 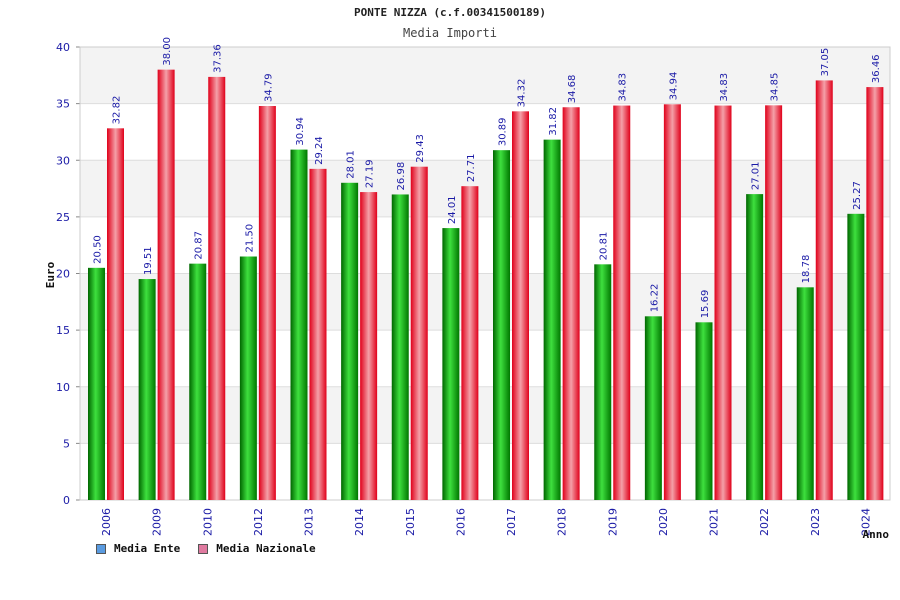 I want to click on y-tick-label: 15, so click(x=63, y=330).